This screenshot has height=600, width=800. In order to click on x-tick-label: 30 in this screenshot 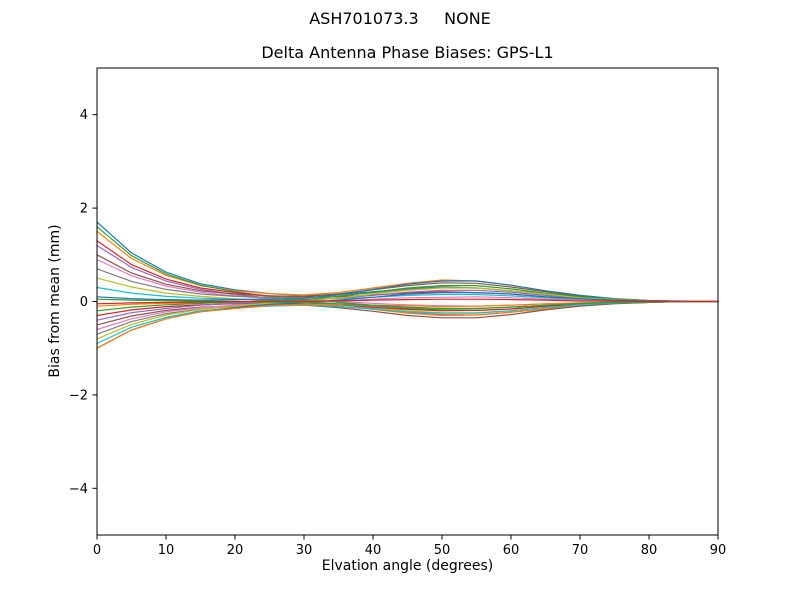, I will do `click(304, 550)`.